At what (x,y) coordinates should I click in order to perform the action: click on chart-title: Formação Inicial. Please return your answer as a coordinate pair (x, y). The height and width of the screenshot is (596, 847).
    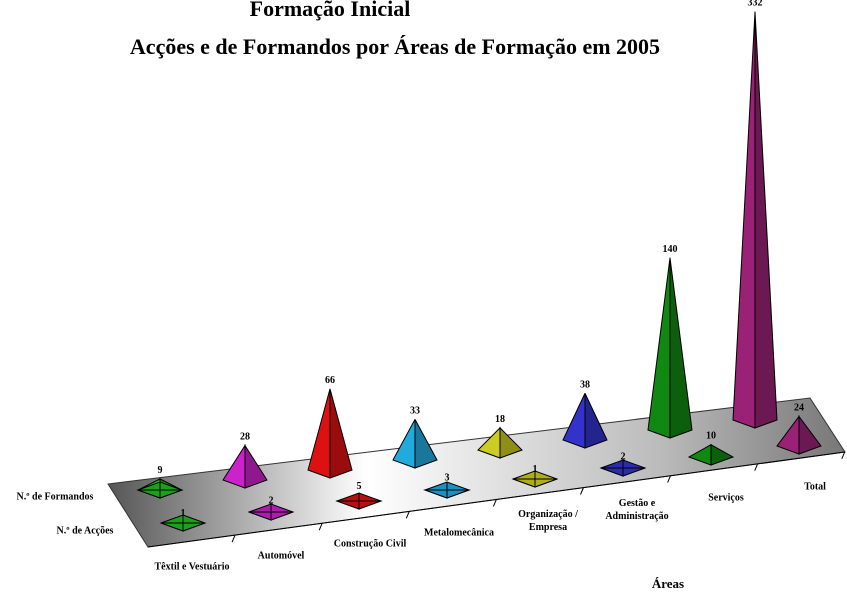
    Looking at the image, I should click on (330, 10).